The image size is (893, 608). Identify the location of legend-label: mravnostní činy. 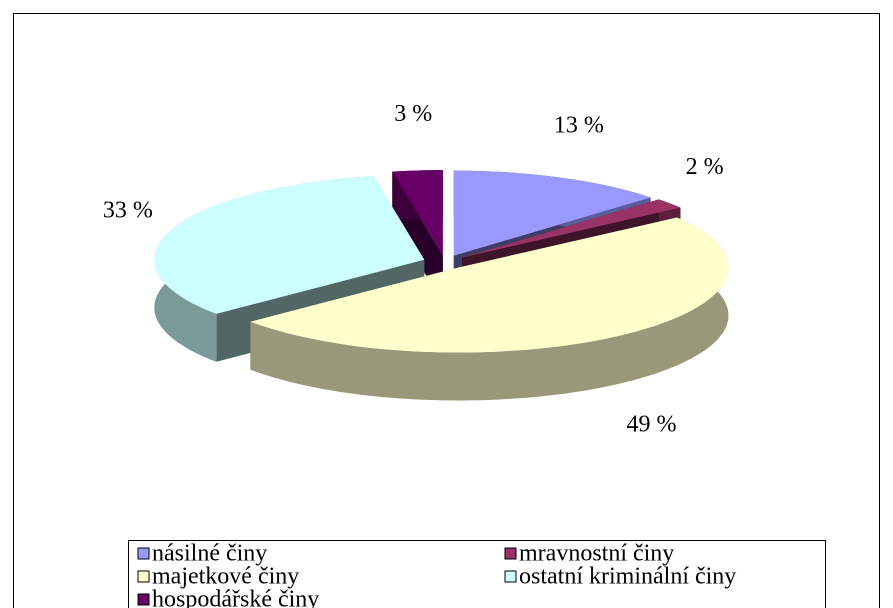
(596, 554).